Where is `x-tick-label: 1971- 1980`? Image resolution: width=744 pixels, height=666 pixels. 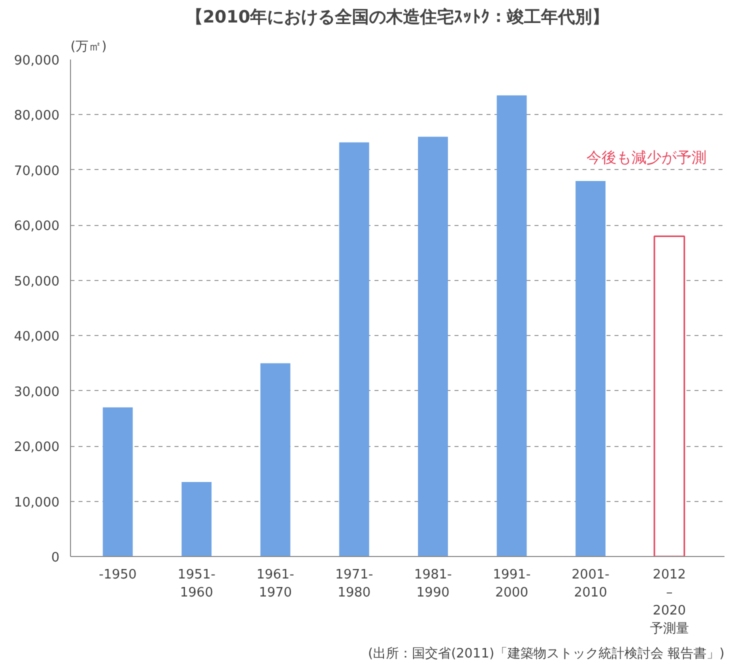 x-tick-label: 1971- 1980 is located at coordinates (354, 584).